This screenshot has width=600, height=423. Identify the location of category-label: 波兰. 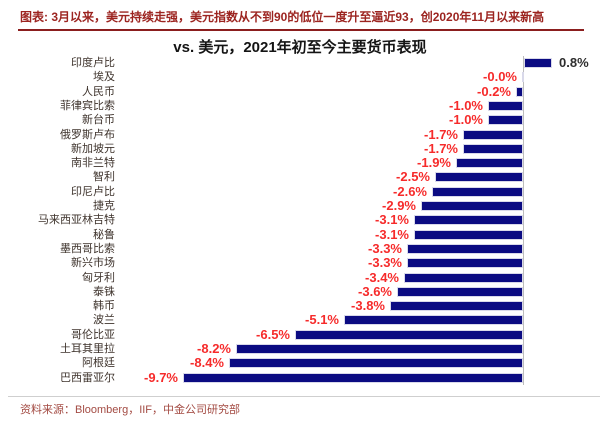
(104, 320).